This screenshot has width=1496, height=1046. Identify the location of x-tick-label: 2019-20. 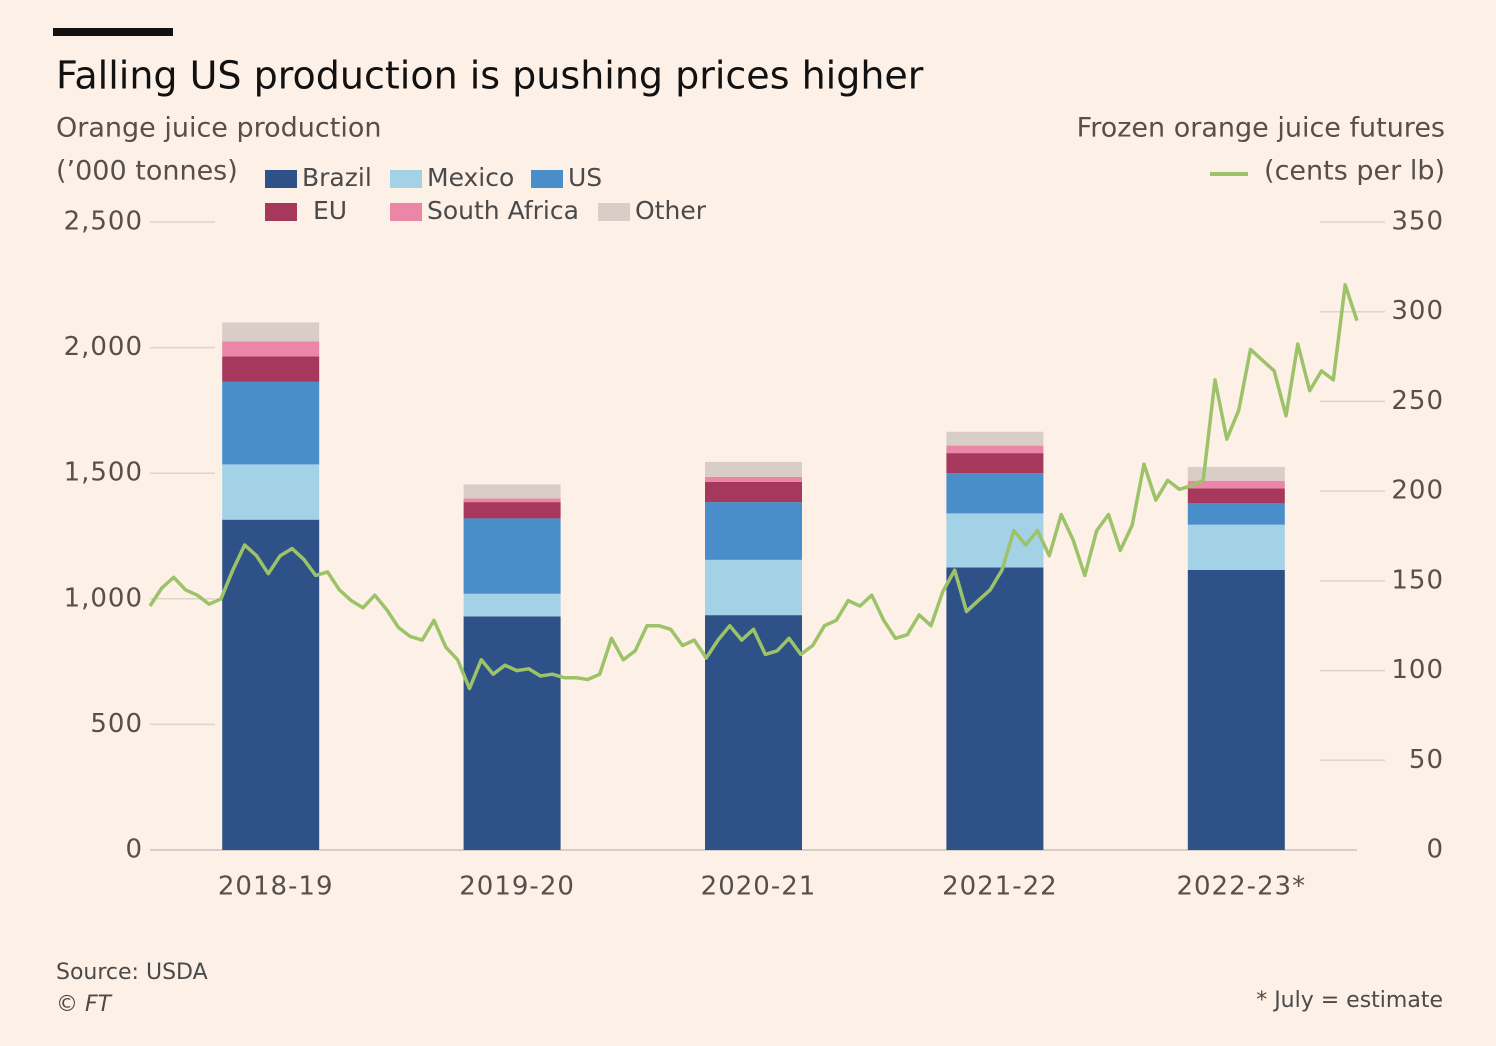
(517, 887).